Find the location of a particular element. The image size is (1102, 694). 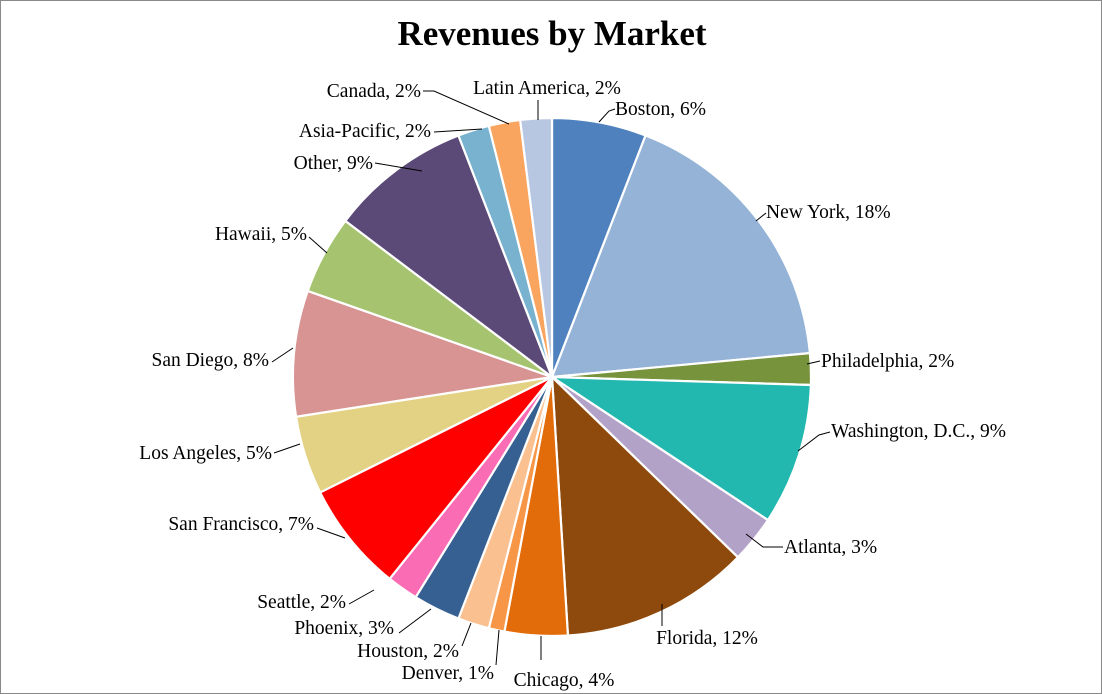

slice-label-atlanta: Atlanta, 3% is located at coordinates (830, 547).